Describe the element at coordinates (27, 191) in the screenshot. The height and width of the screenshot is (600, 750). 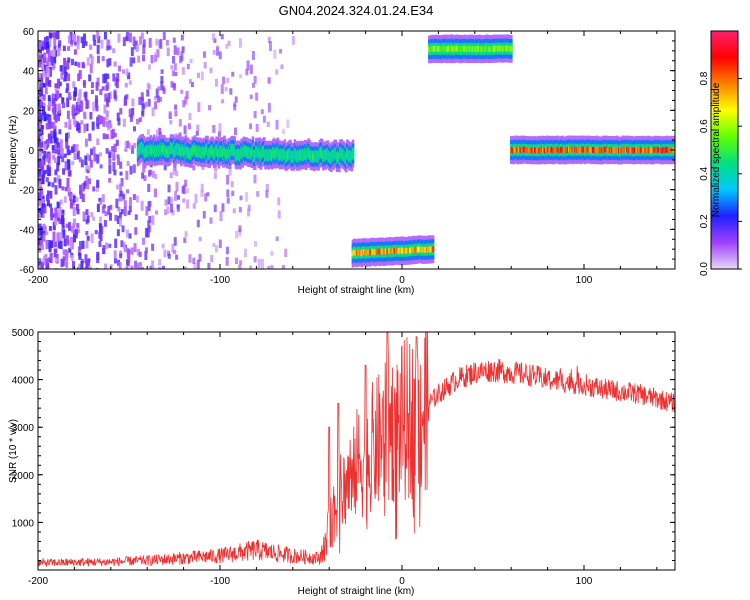
I see `y-tick-label: -20` at that location.